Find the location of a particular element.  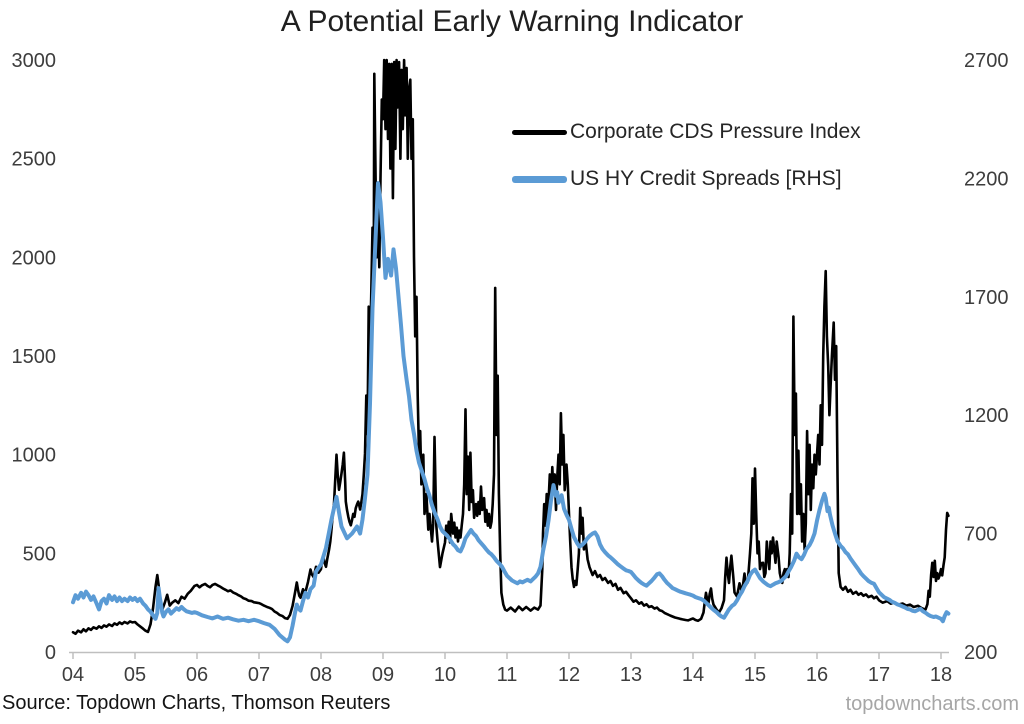

right-axis-tick-label: 2200 is located at coordinates (986, 179).